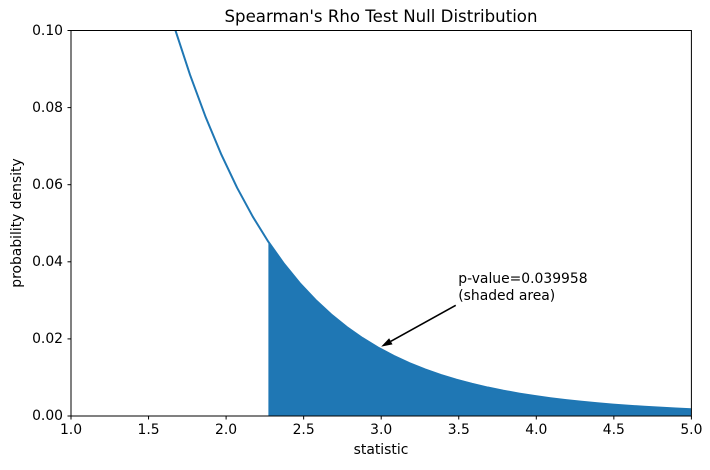  What do you see at coordinates (47, 338) in the screenshot?
I see `y-tick-label: 0.02` at bounding box center [47, 338].